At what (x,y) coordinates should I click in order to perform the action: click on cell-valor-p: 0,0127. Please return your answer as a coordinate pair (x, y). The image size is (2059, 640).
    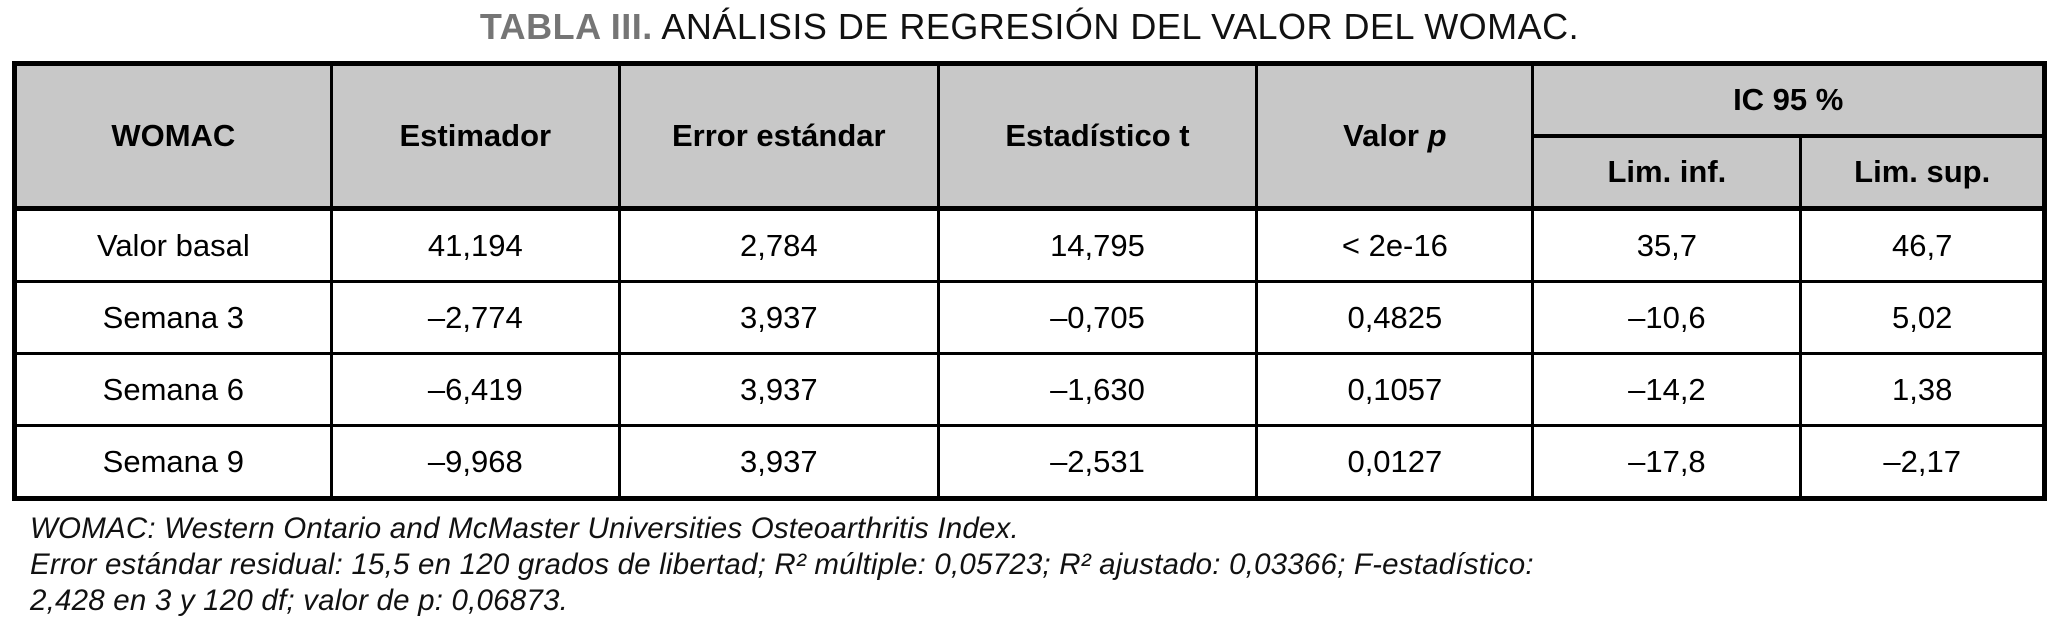
    Looking at the image, I should click on (1395, 462).